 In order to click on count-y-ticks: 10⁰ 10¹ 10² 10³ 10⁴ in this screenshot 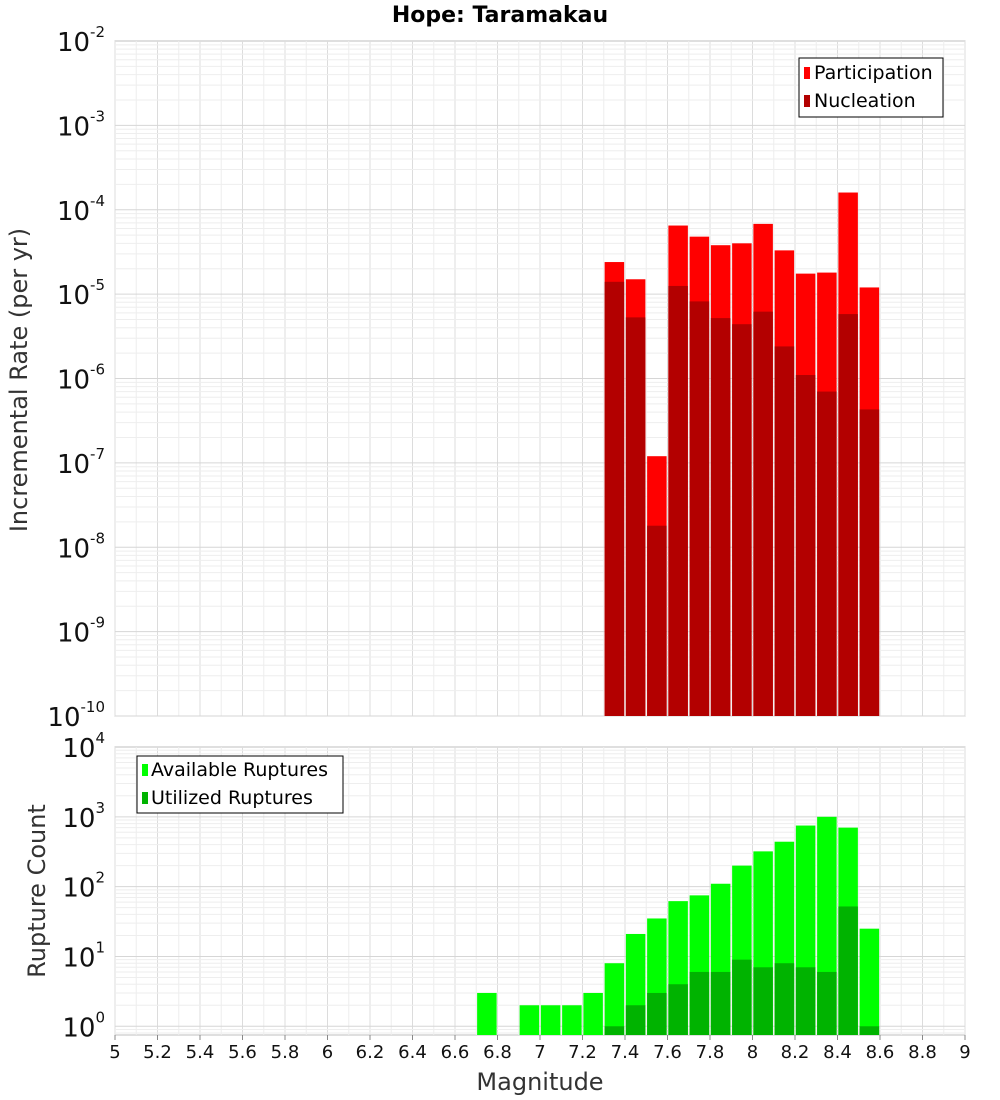, I will do `click(83, 886)`.